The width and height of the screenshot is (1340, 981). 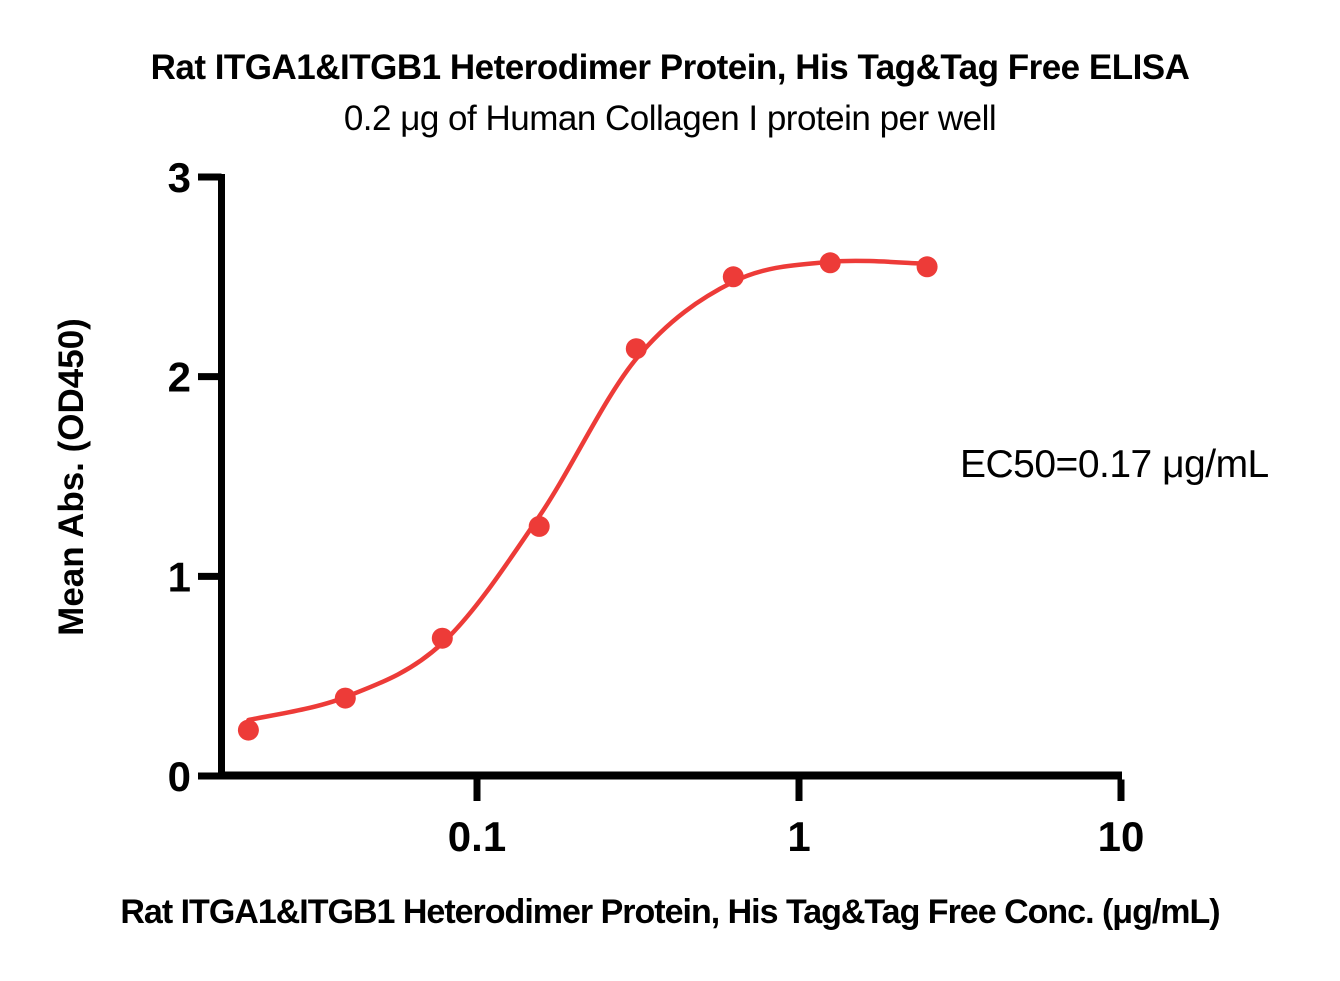 What do you see at coordinates (179, 177) in the screenshot?
I see `y-tick-label: 3` at bounding box center [179, 177].